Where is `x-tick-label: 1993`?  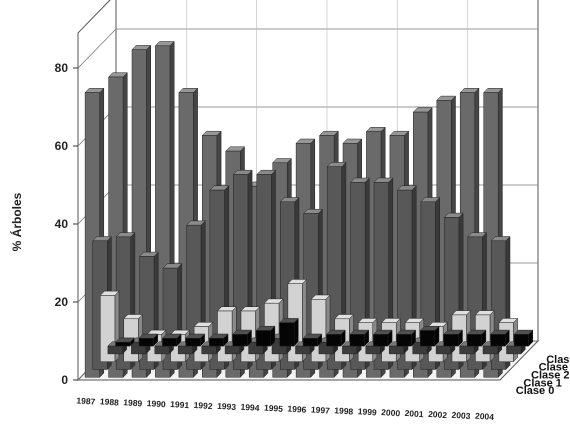 x-tick-label: 1993 is located at coordinates (227, 406).